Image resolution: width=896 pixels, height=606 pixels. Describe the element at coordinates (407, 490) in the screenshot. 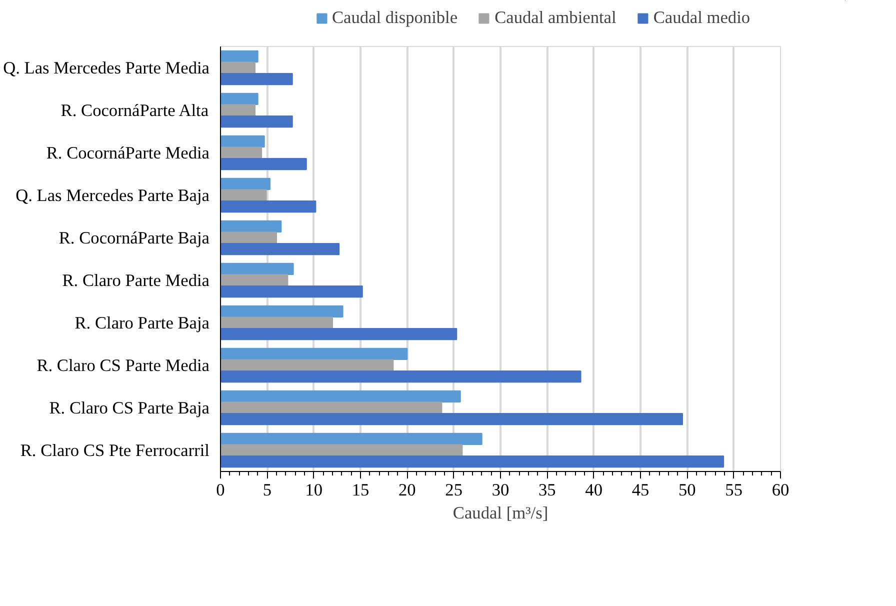

I see `x-tick-label: 20` at that location.